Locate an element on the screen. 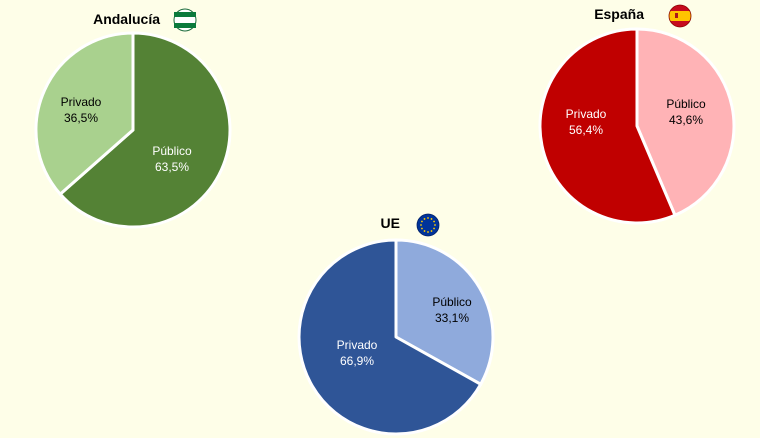 Image resolution: width=760 pixels, height=438 pixels. slice-label-value: 63,5% is located at coordinates (172, 167).